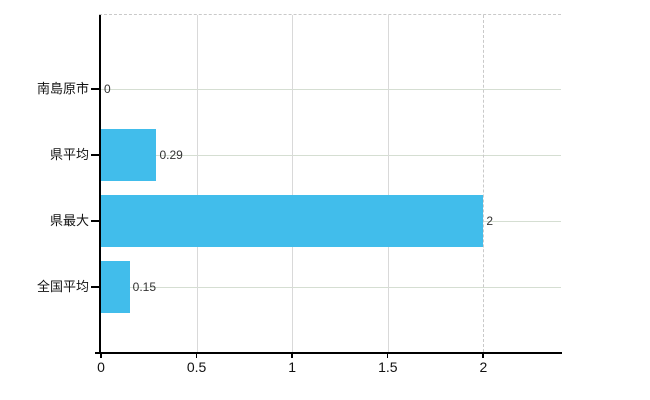 This screenshot has width=650, height=400. Describe the element at coordinates (484, 183) in the screenshot. I see `dashed-marker-line` at that location.